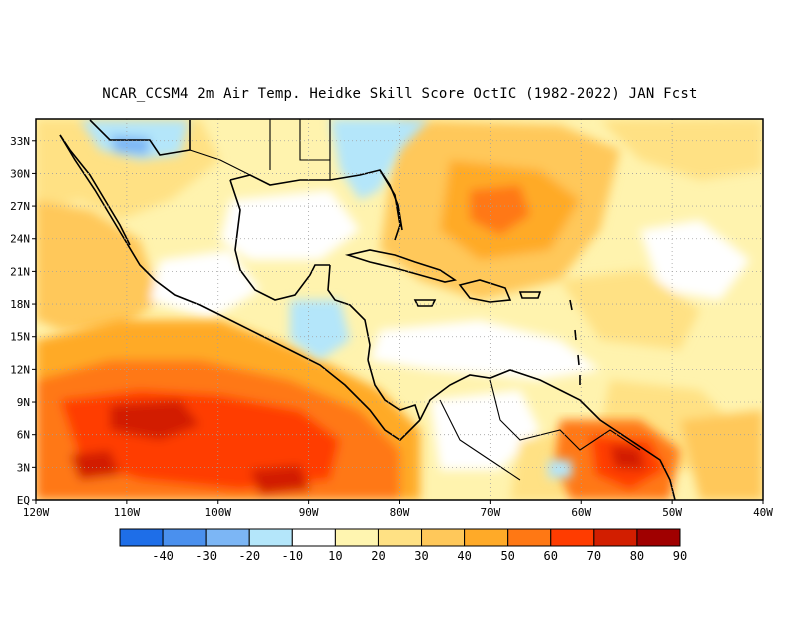  Describe the element at coordinates (490, 512) in the screenshot. I see `lon-tick-label: 70W` at that location.